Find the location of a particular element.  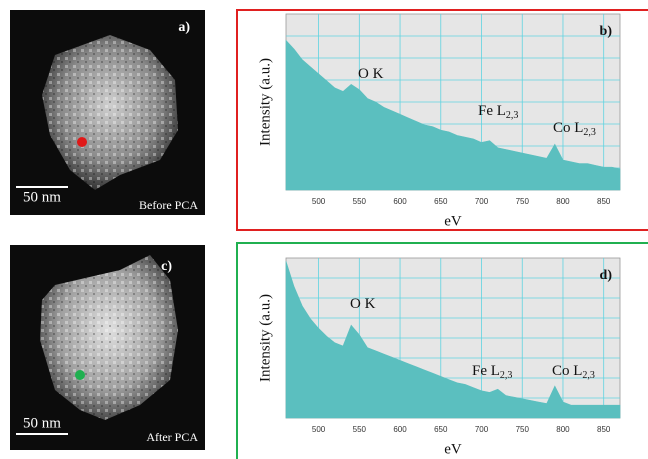

image-panel: a) 50 nm Before PCA is located at coordinates (107, 112).